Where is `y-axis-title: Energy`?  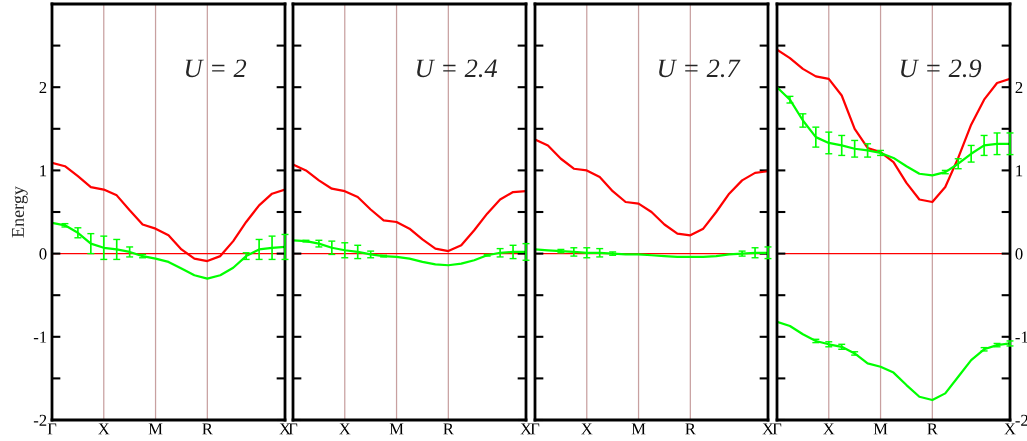 y-axis-title: Energy is located at coordinates (19, 212).